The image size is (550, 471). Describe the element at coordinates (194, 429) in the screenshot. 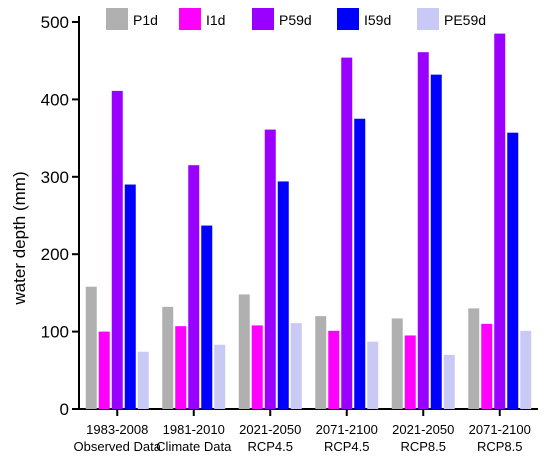

I see `x-tick-label-line: 1981-2010` at that location.